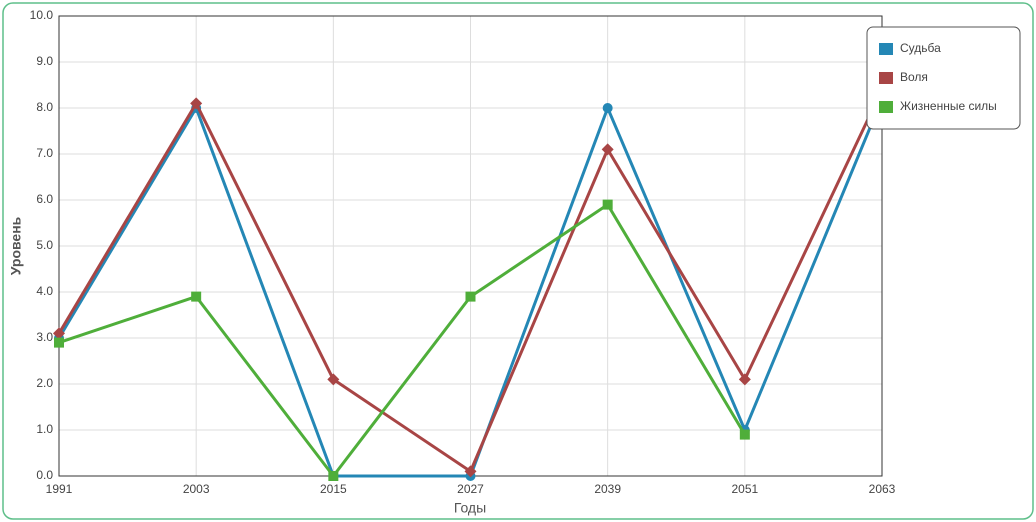  What do you see at coordinates (44, 153) in the screenshot?
I see `y-tick-label: 7.0` at bounding box center [44, 153].